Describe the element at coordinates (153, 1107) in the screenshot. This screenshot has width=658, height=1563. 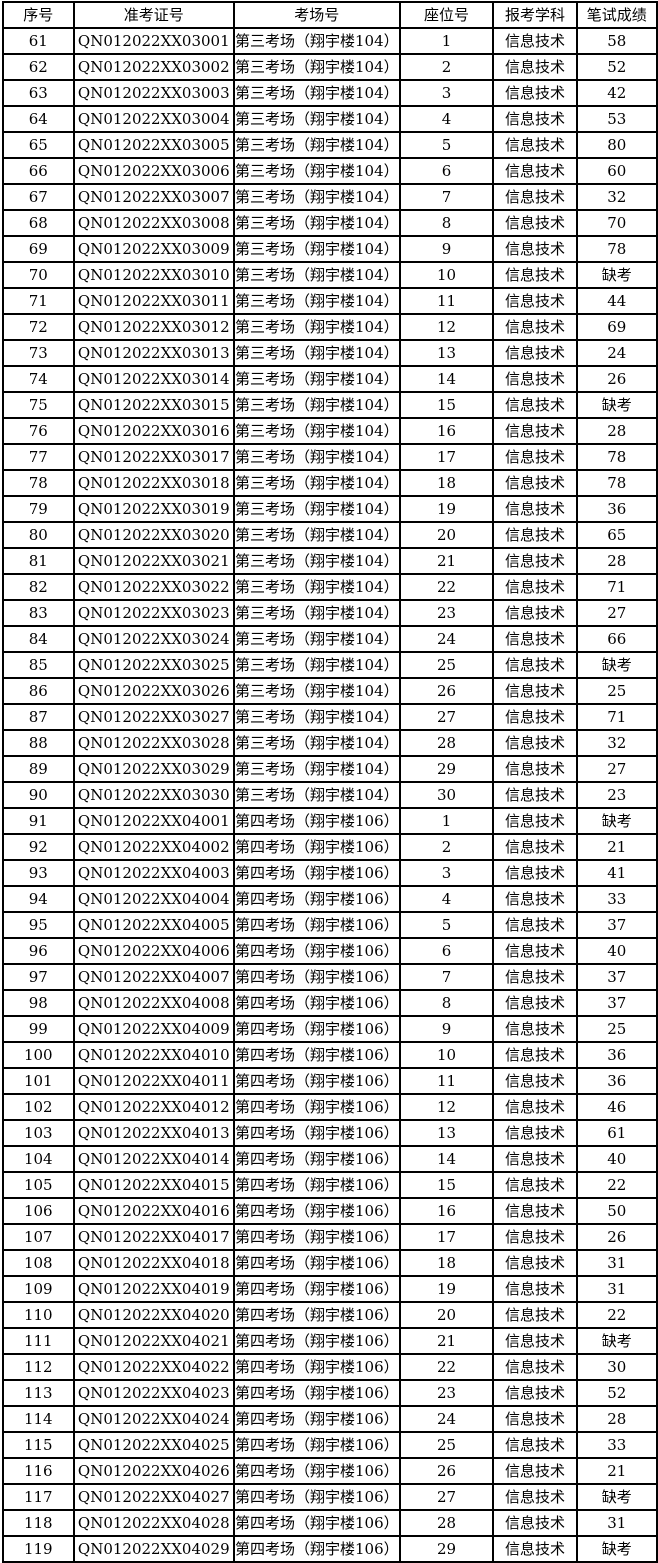
I see `cell-ticket: QN012022XX04012` at that location.